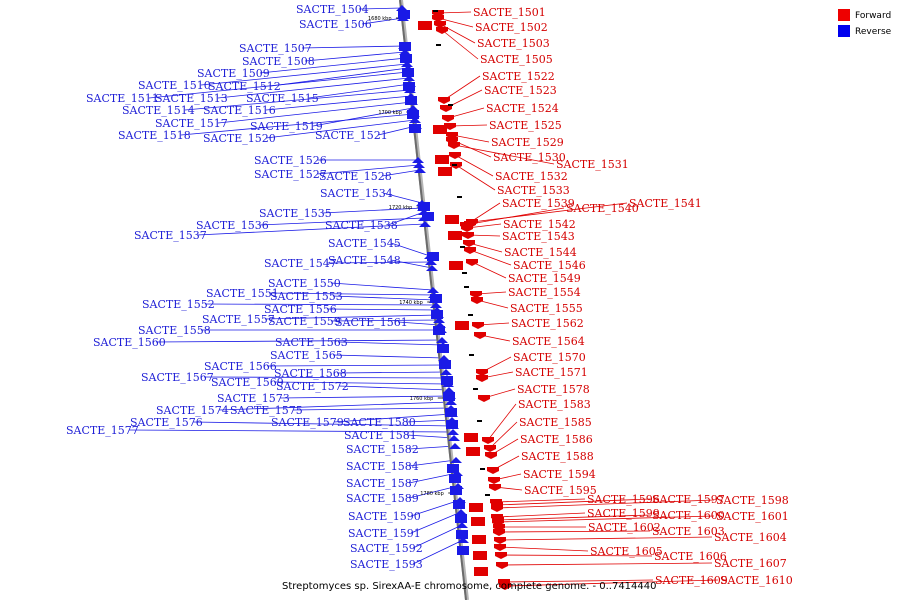 The height and width of the screenshot is (600, 900). Describe the element at coordinates (547, 323) in the screenshot. I see `forward-gene-label: SACTE_1562` at that location.